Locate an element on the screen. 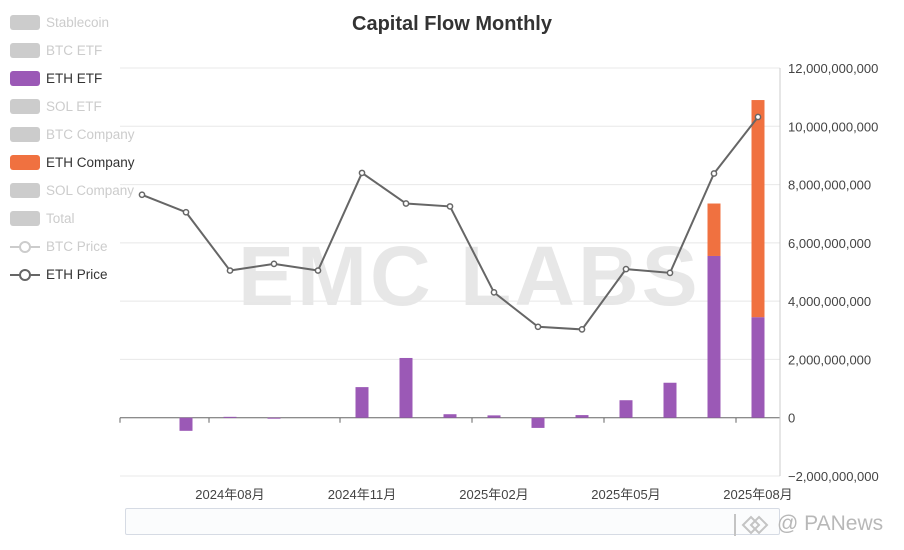 This screenshot has height=550, width=904. legend-item-btc-price: BTC Price is located at coordinates (95, 246).